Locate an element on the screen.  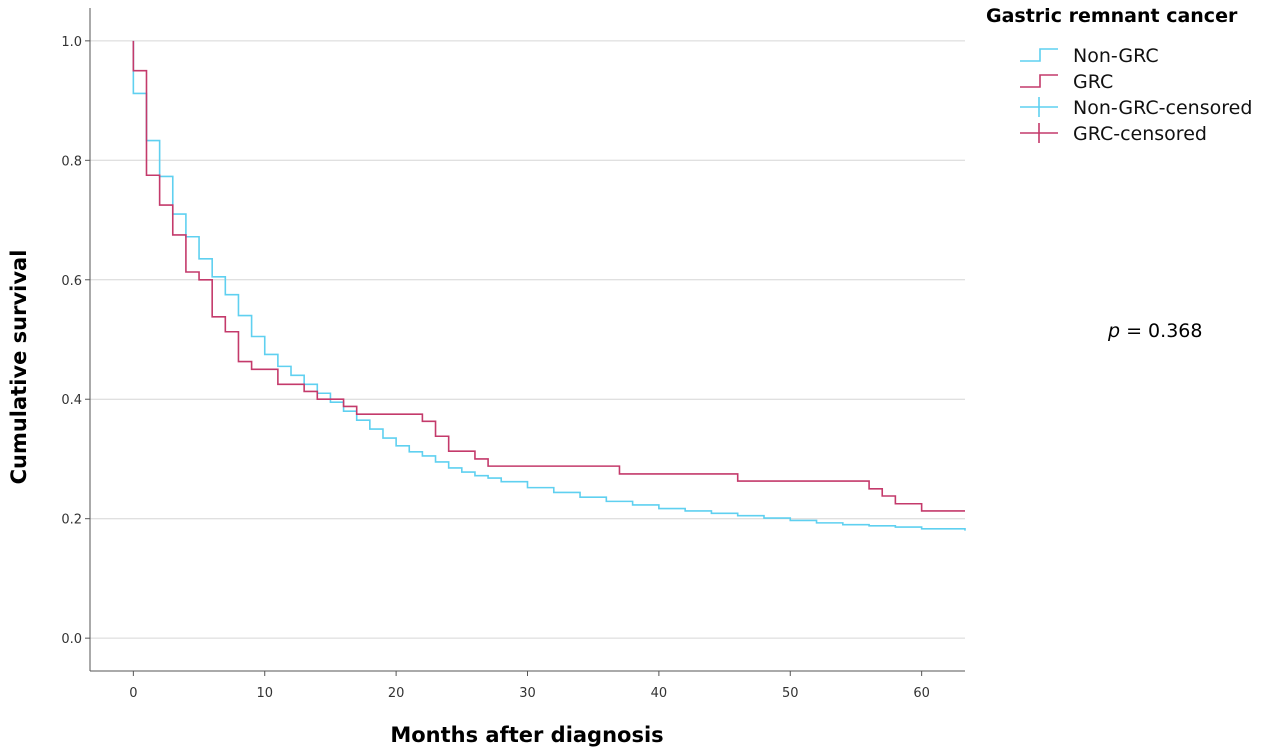
y-tick-label: 0.6 is located at coordinates (71, 281).